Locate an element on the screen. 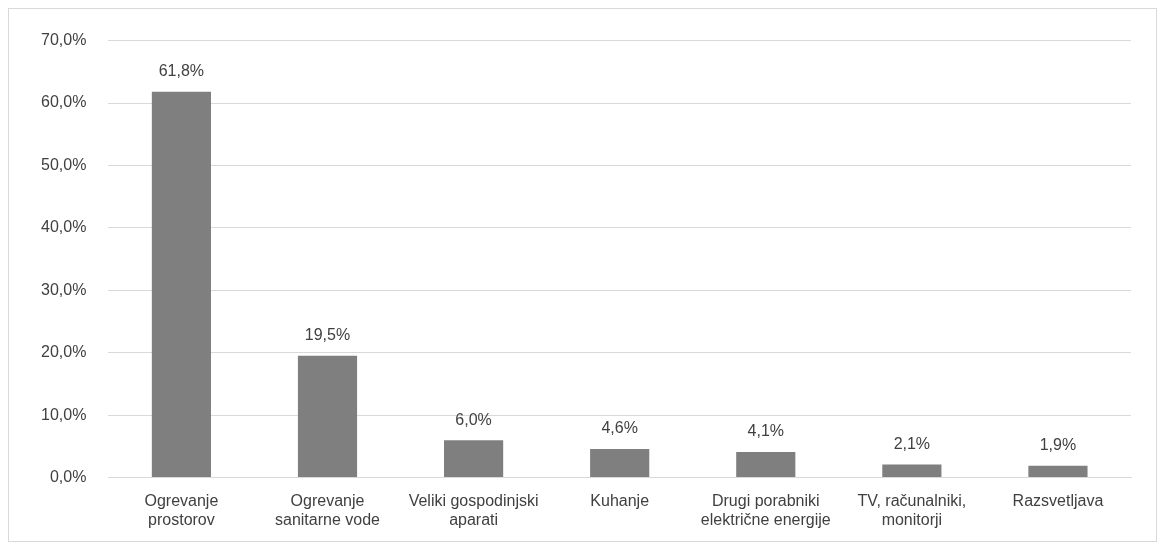 The height and width of the screenshot is (550, 1165). y-tick-label: 30,0% is located at coordinates (63, 289).